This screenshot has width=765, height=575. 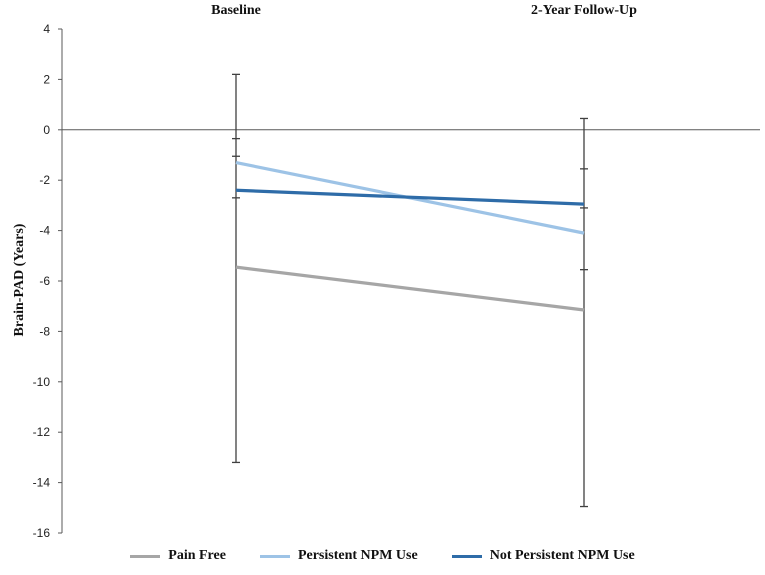 What do you see at coordinates (562, 555) in the screenshot?
I see `legend-label-not-persistent-npm-use: Not Persistent NPM Use` at bounding box center [562, 555].